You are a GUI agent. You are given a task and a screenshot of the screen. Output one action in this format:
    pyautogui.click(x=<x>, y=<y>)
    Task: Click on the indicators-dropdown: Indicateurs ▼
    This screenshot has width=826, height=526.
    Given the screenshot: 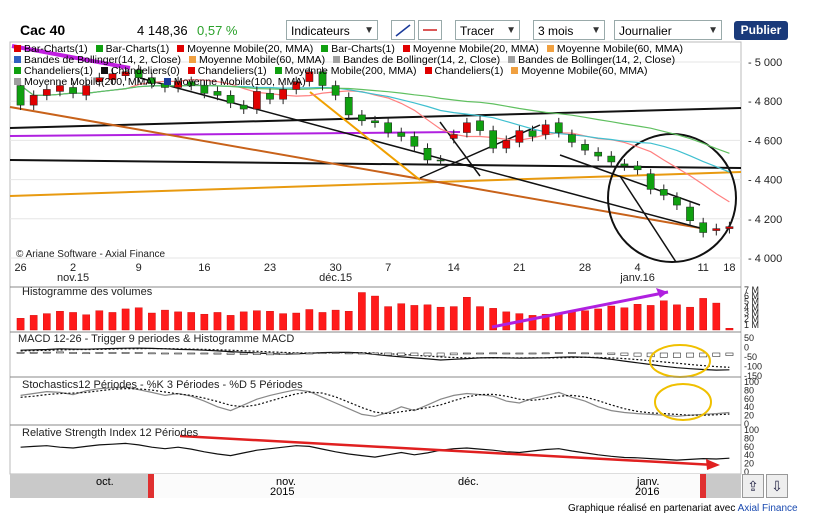 What is the action you would take?
    pyautogui.click(x=332, y=30)
    